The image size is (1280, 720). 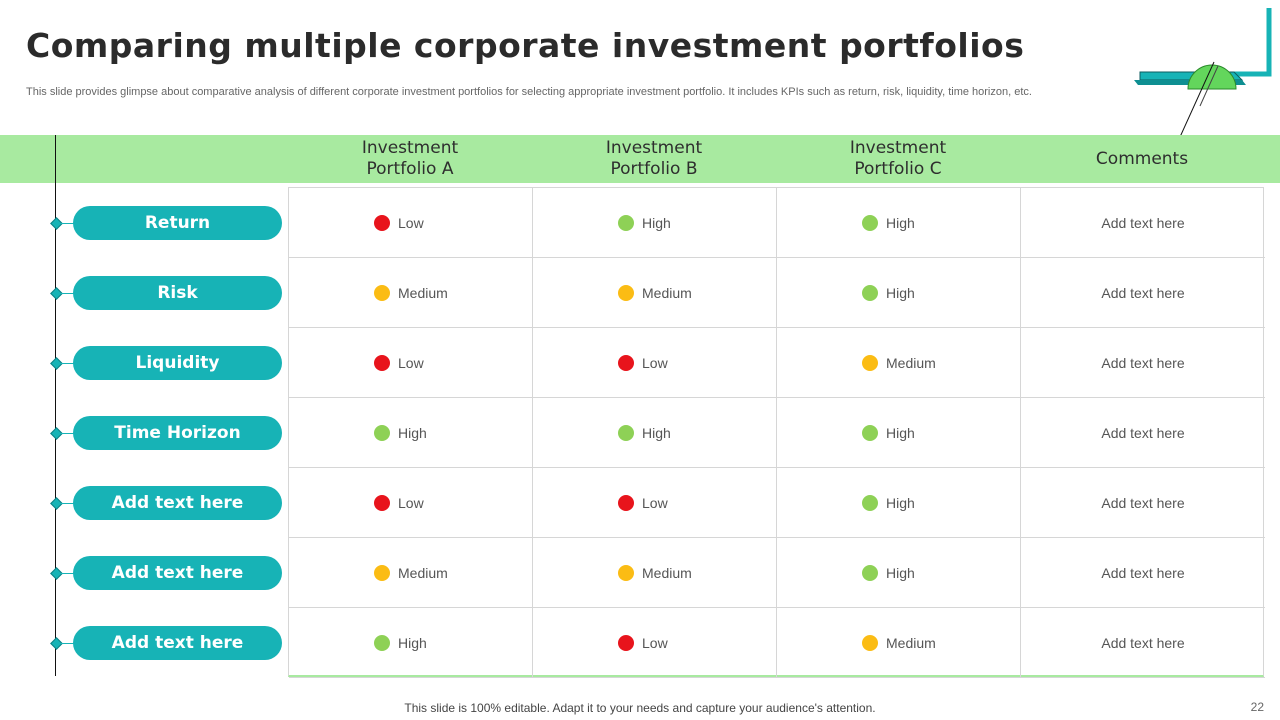 I want to click on column-header-1: Investment Portfolio A, so click(x=410, y=158).